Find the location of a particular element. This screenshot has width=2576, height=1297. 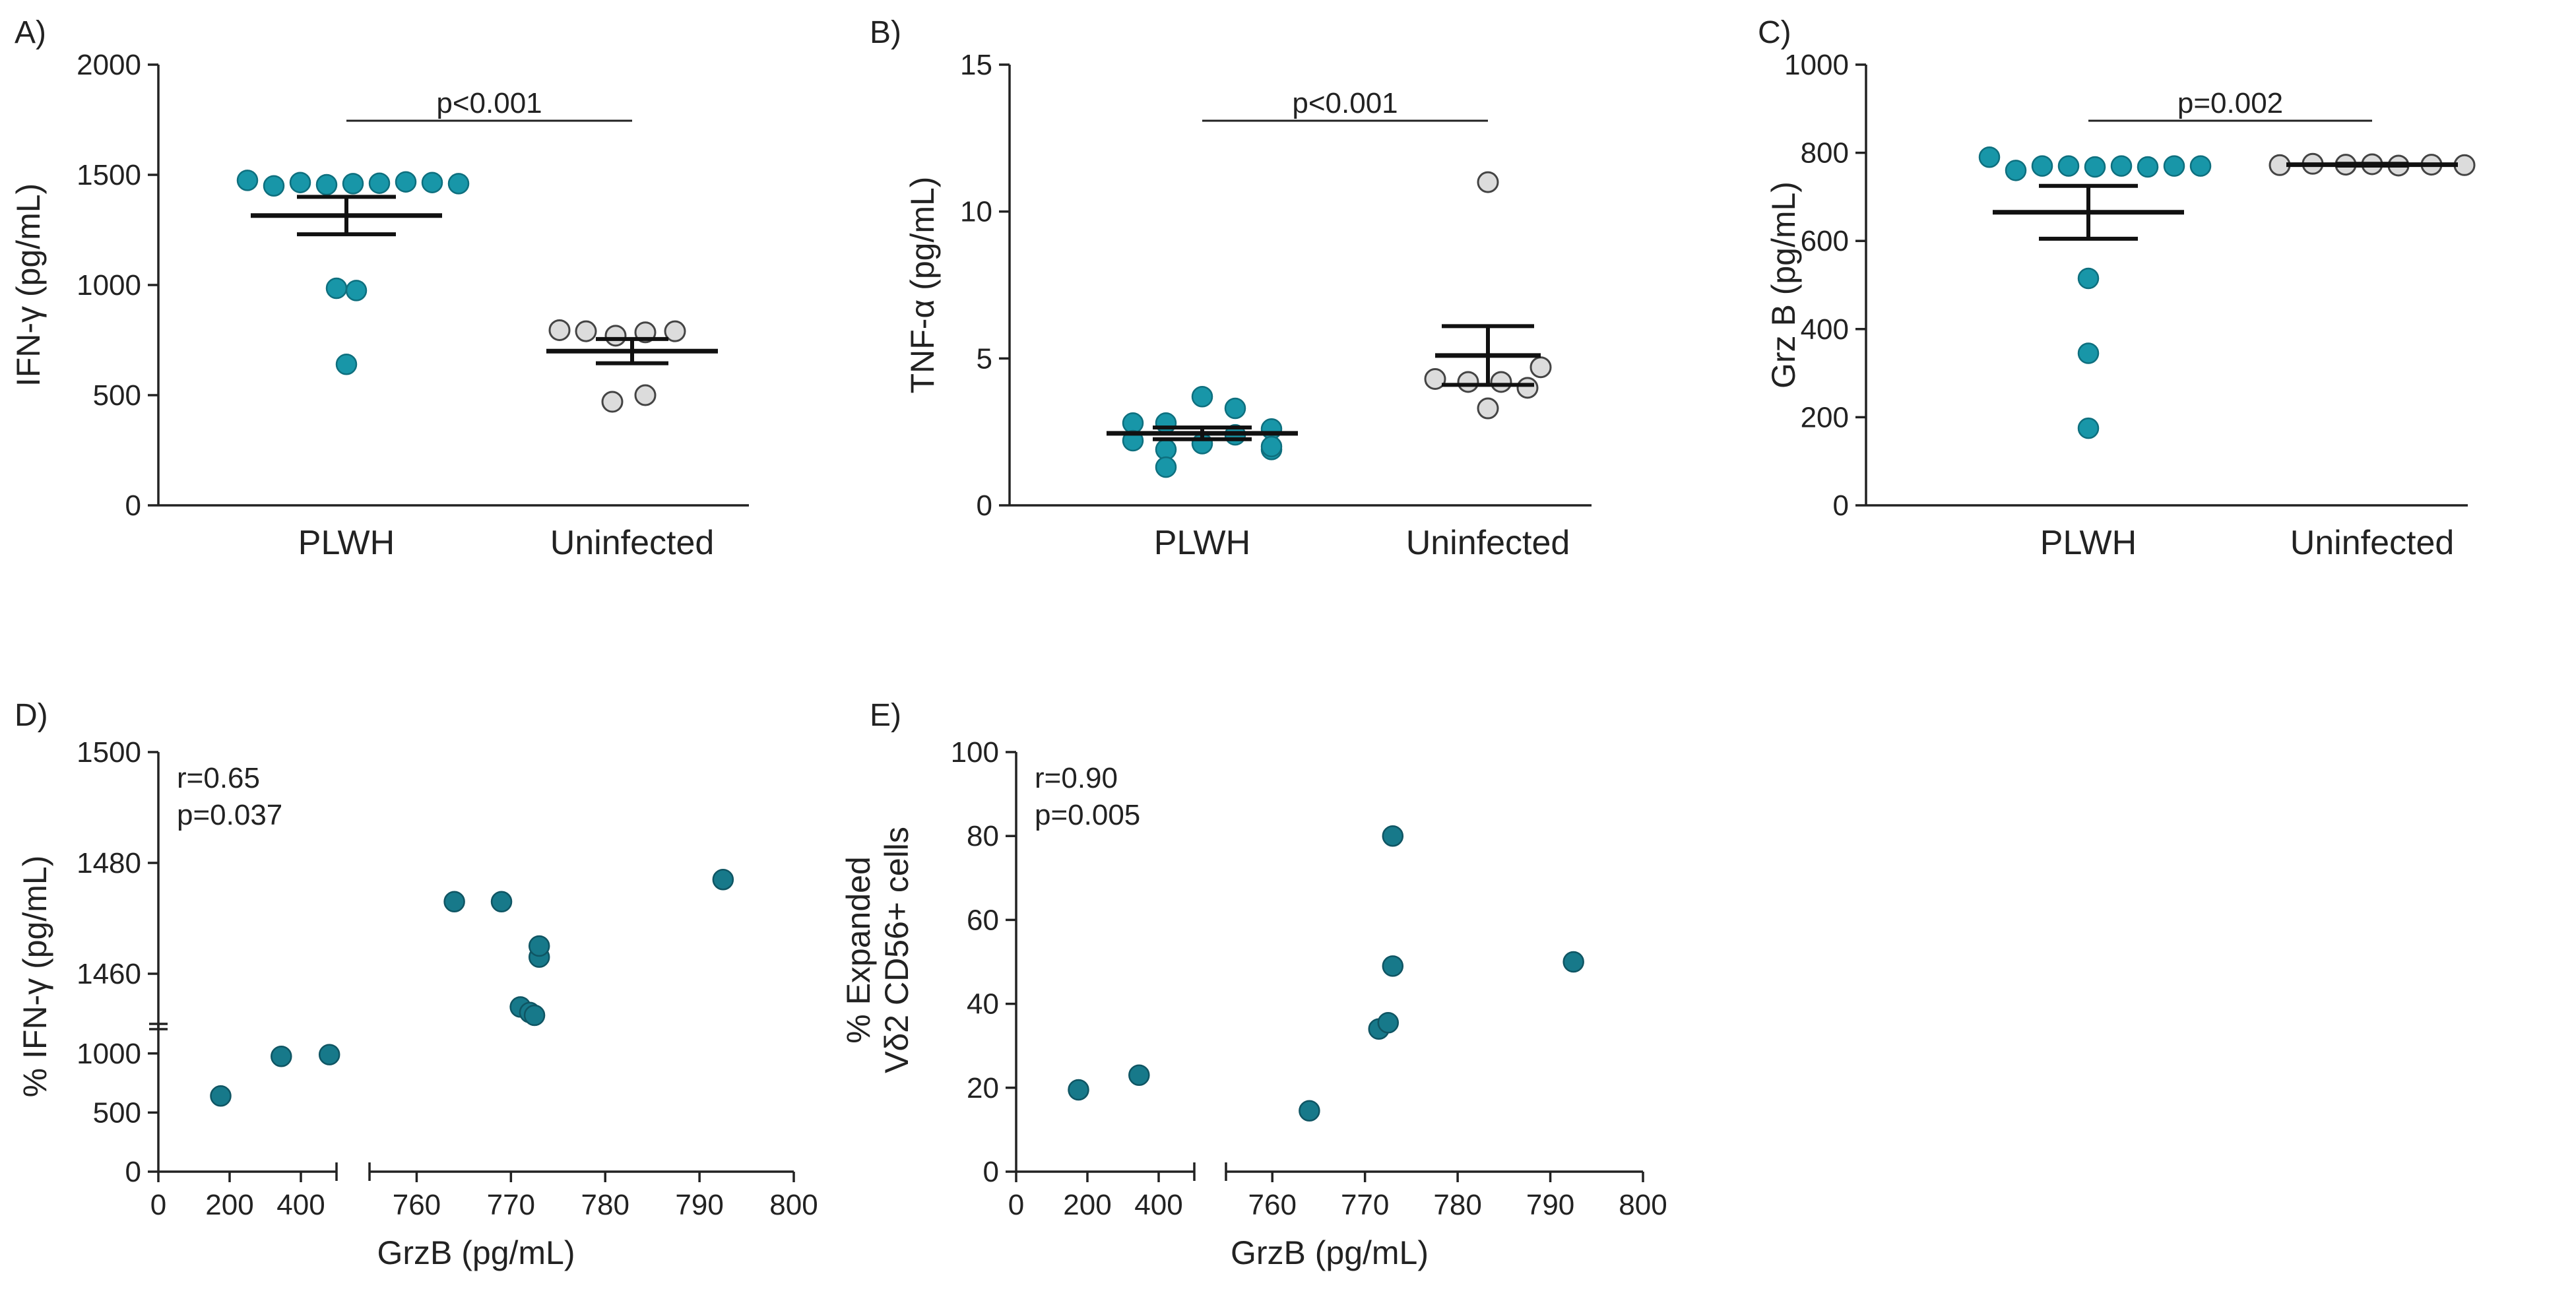

x-axis-label: GrzB (pg/mL) is located at coordinates (476, 1252).